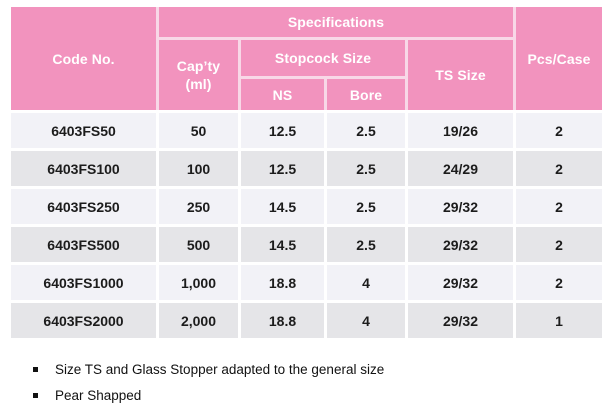 The image size is (614, 404). Describe the element at coordinates (282, 94) in the screenshot. I see `header-ns: NS` at that location.